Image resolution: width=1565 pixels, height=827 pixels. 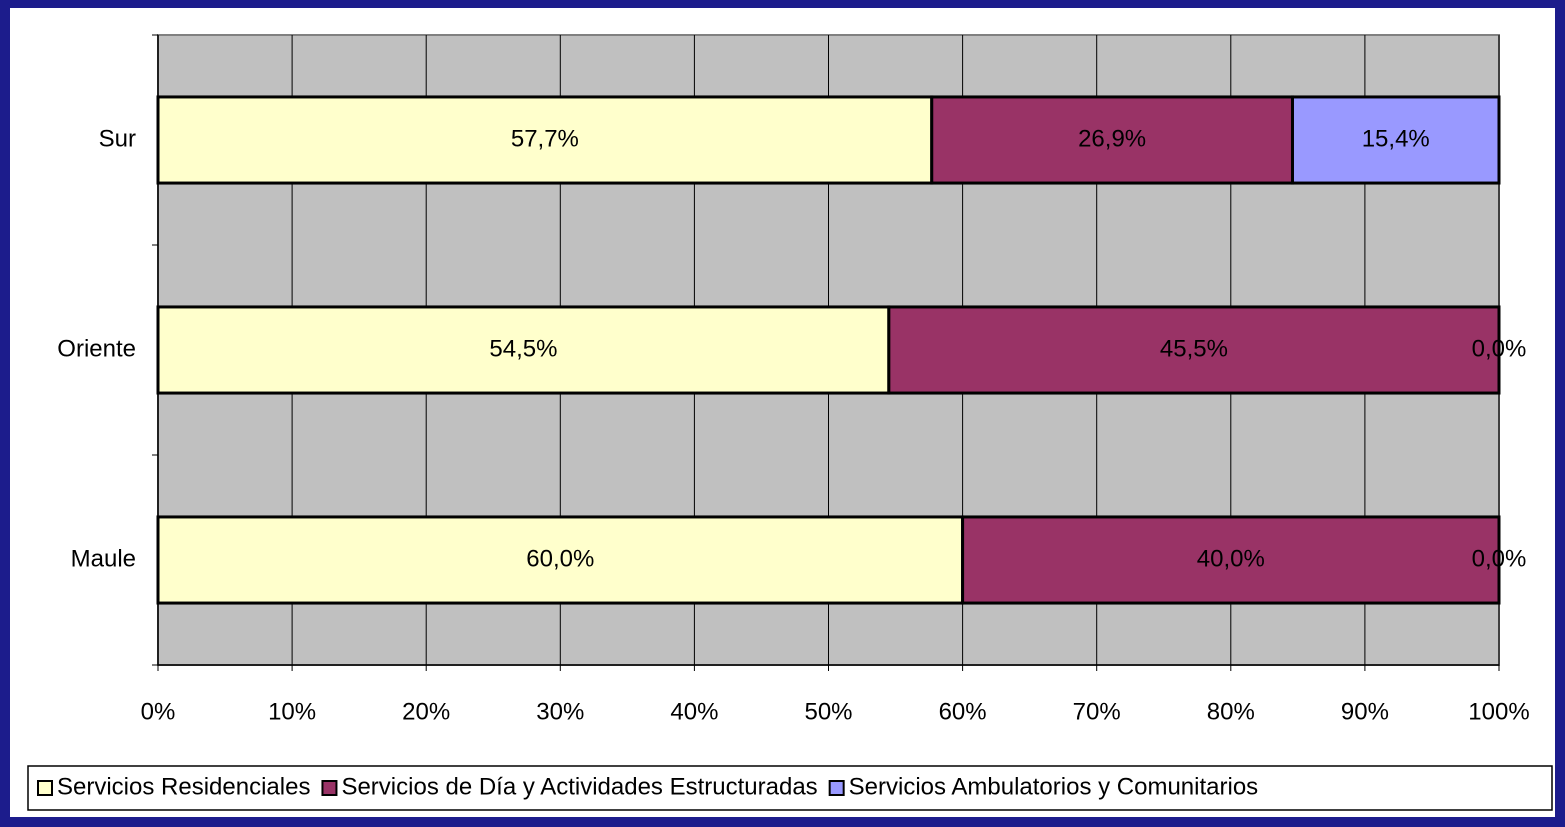 What do you see at coordinates (1231, 711) in the screenshot?
I see `x-tick-label: 80%` at bounding box center [1231, 711].